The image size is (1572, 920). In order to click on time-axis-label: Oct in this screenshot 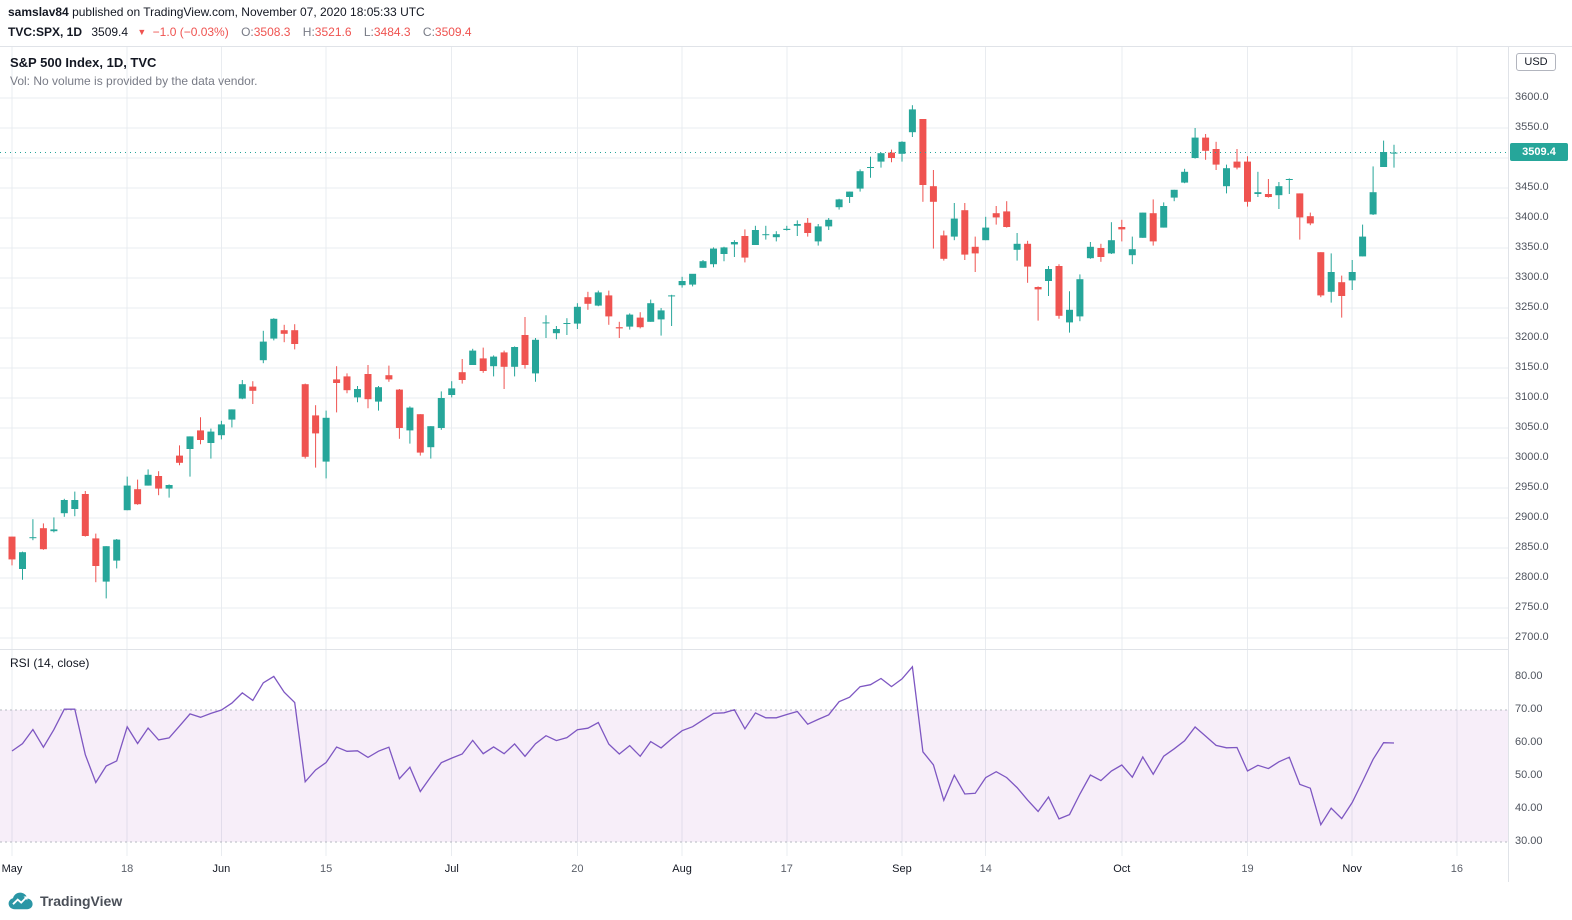, I will do `click(1122, 869)`.